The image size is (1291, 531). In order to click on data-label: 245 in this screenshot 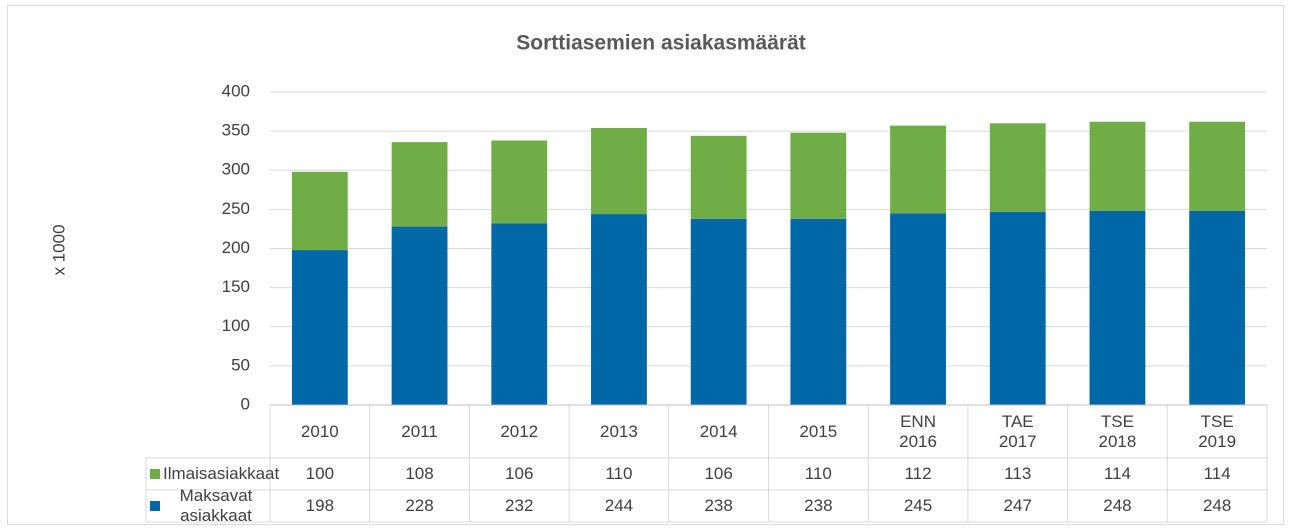, I will do `click(918, 505)`.